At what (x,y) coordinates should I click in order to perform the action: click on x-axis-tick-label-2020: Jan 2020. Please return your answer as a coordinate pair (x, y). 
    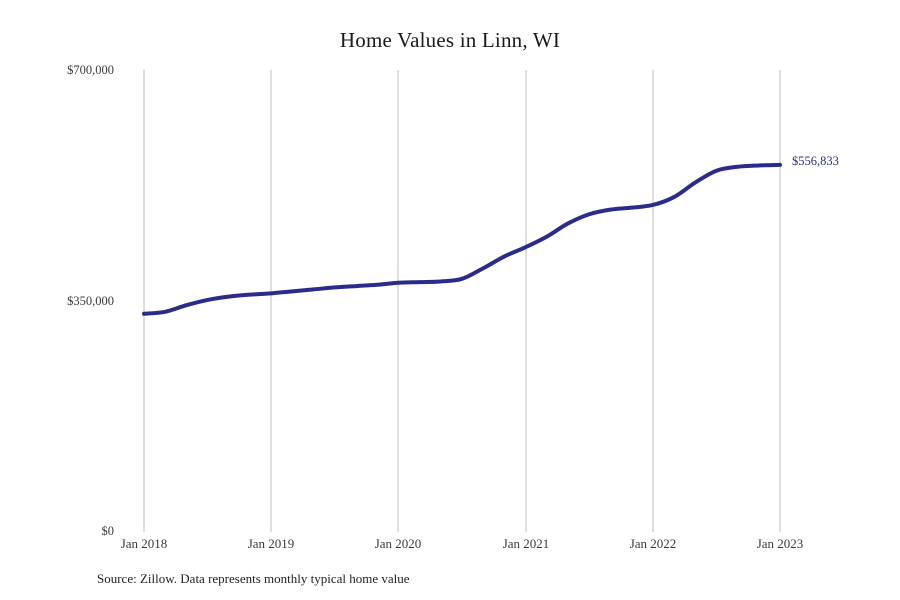
    Looking at the image, I should click on (398, 543).